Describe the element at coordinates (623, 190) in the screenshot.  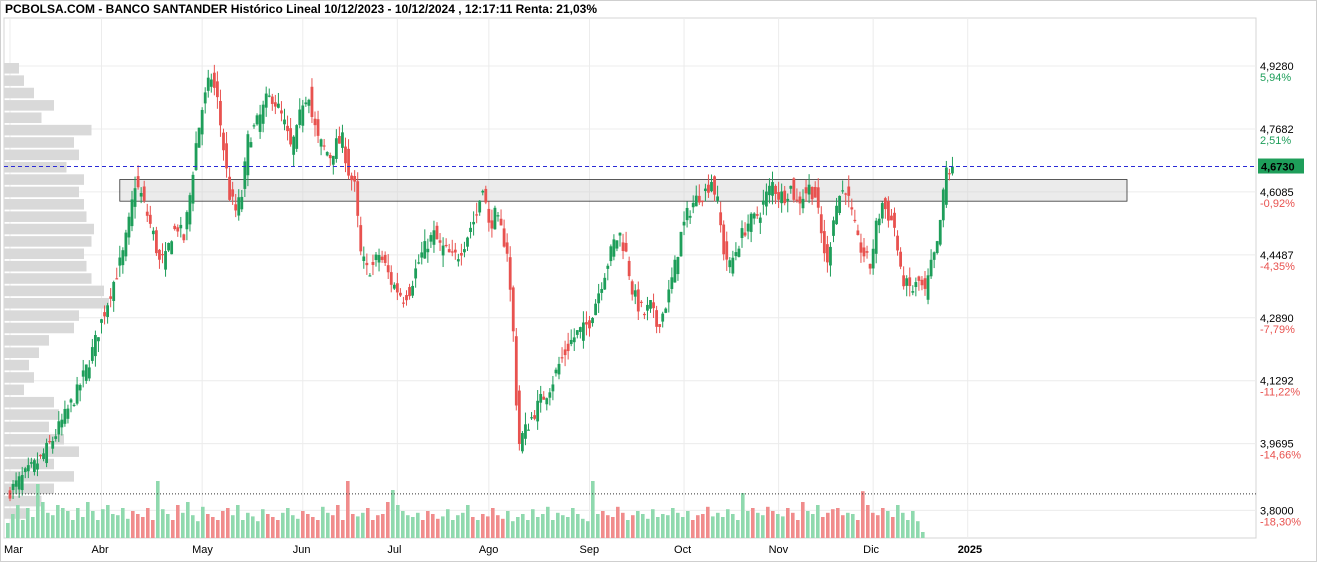
I see `resistance-zone` at that location.